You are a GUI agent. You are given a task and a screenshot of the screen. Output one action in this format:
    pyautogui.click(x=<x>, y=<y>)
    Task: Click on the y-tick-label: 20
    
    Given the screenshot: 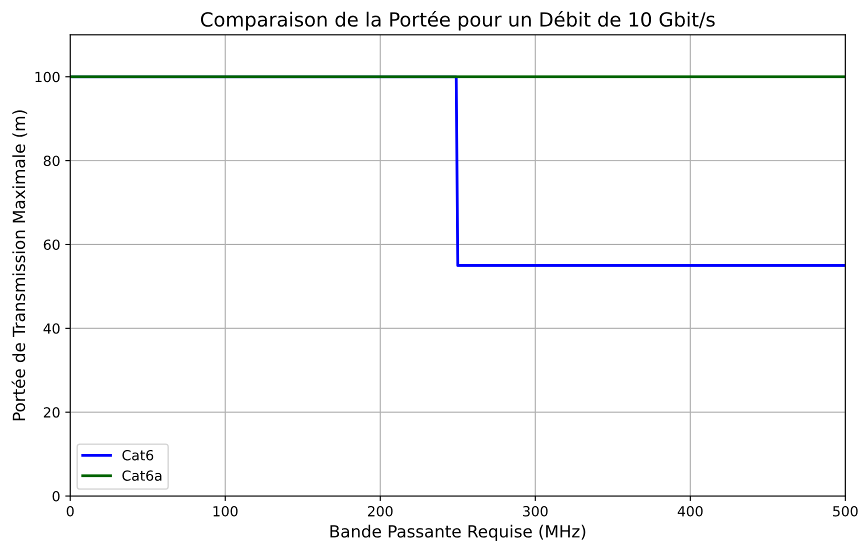 What is the action you would take?
    pyautogui.click(x=52, y=412)
    